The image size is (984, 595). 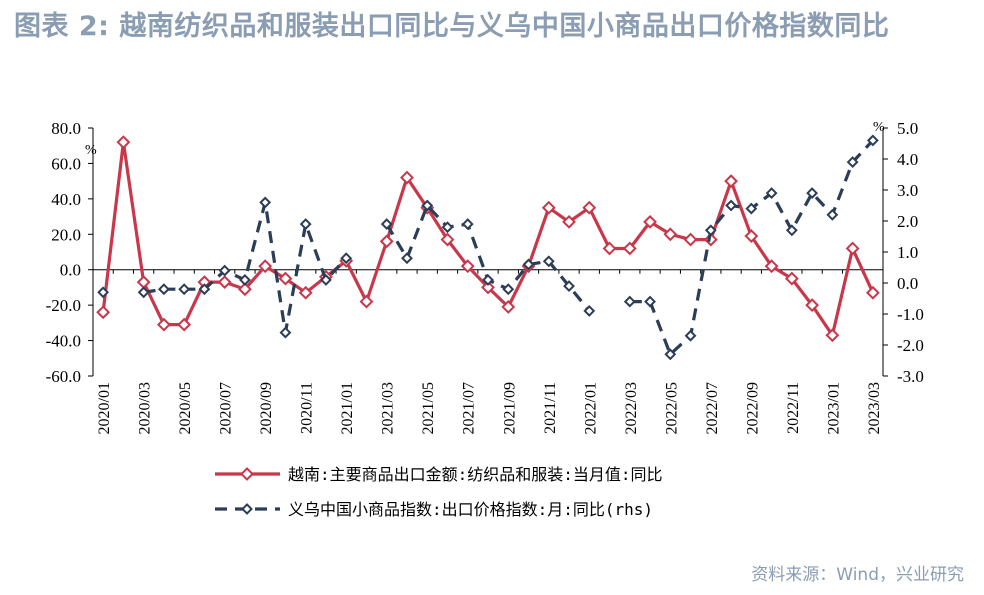 What do you see at coordinates (63, 376) in the screenshot?
I see `left-tick-label: -60.0` at bounding box center [63, 376].